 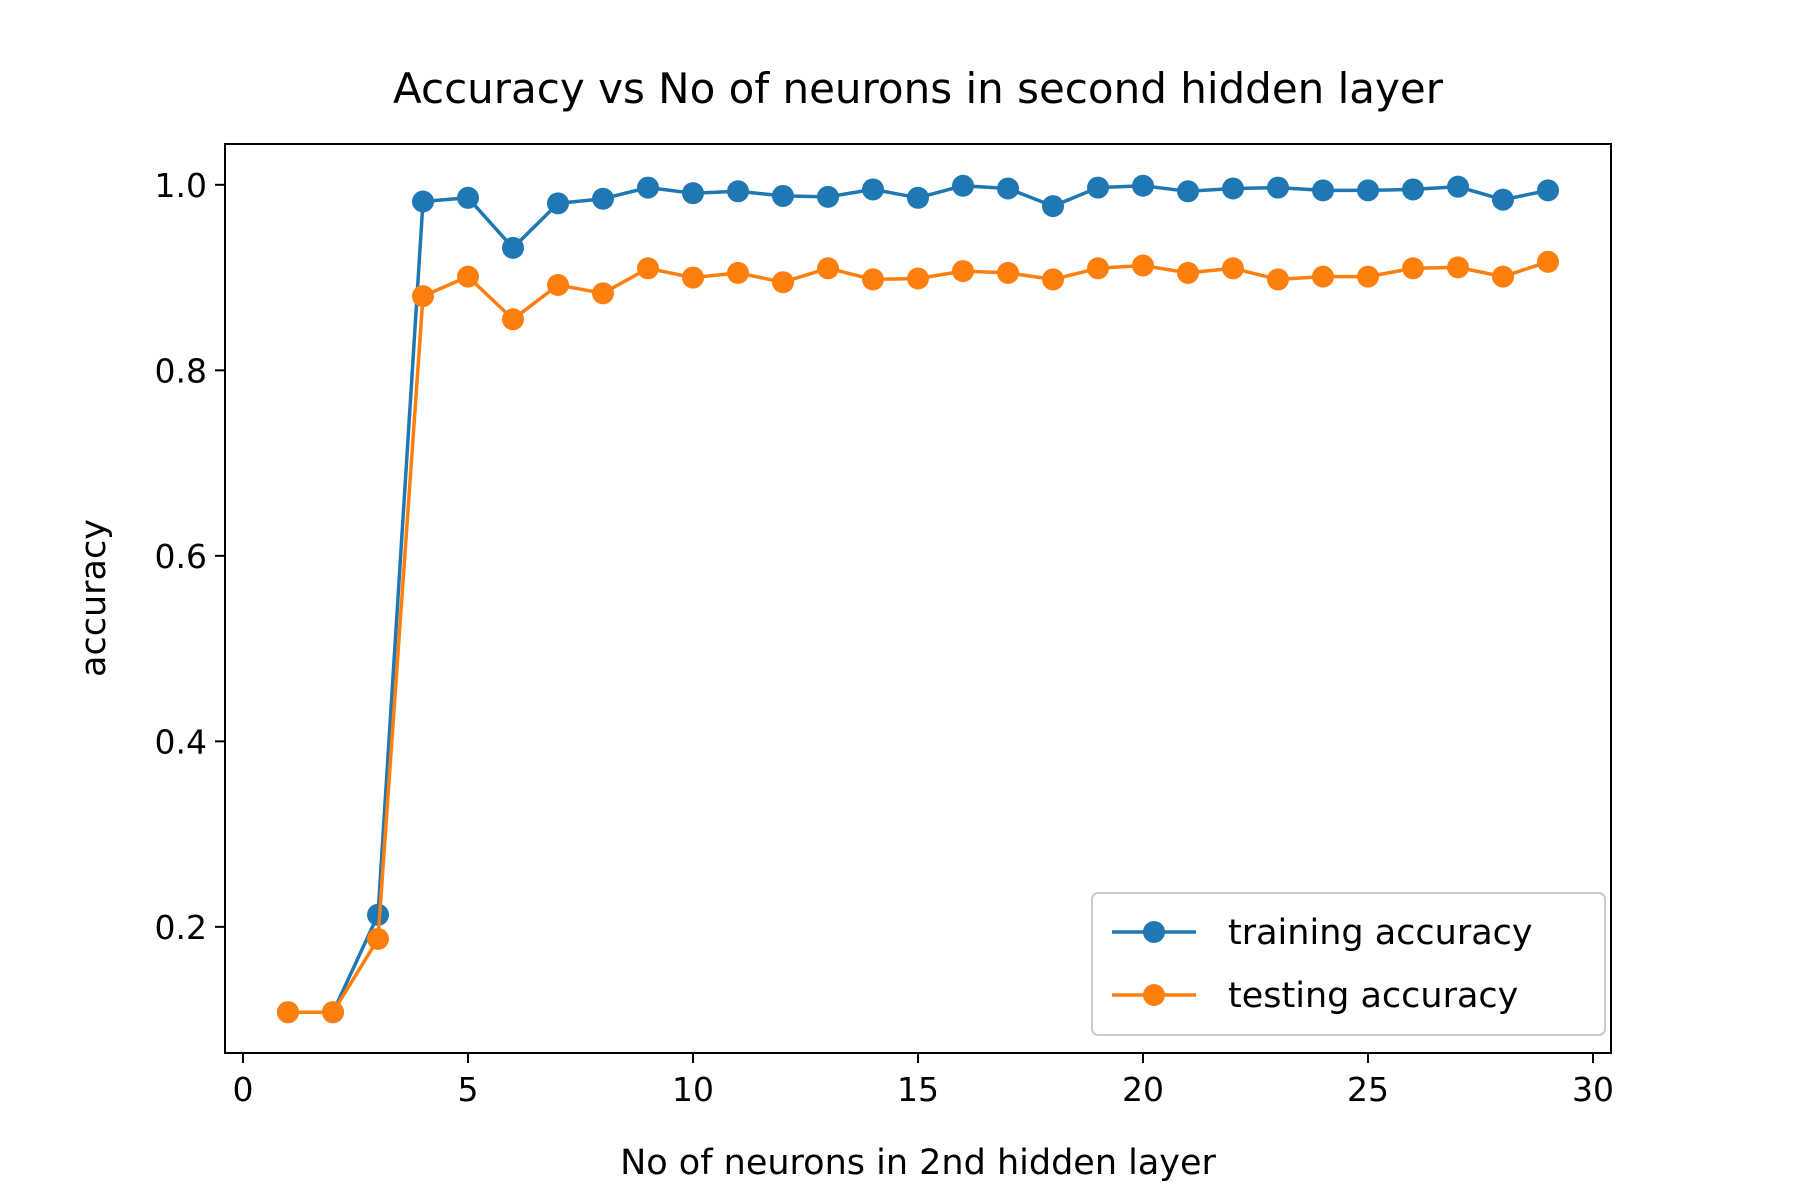 I want to click on x-tick-label: 20, so click(x=1143, y=1089).